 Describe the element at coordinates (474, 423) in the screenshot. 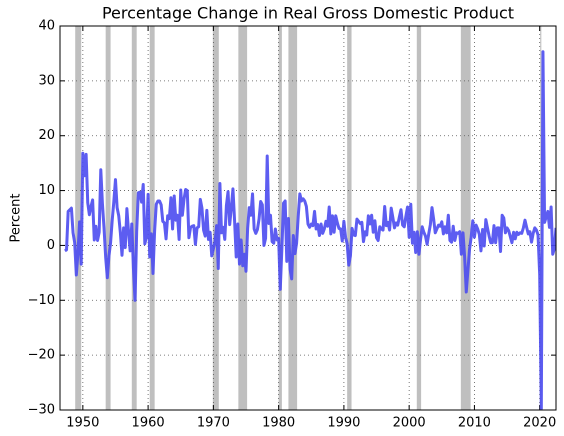

I see `x-tick-label: 2010` at that location.